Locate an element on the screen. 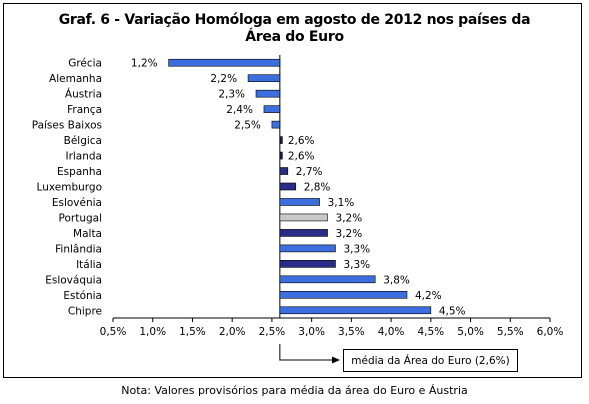 This screenshot has height=404, width=589. x-tick-label: 2,5% is located at coordinates (272, 332).